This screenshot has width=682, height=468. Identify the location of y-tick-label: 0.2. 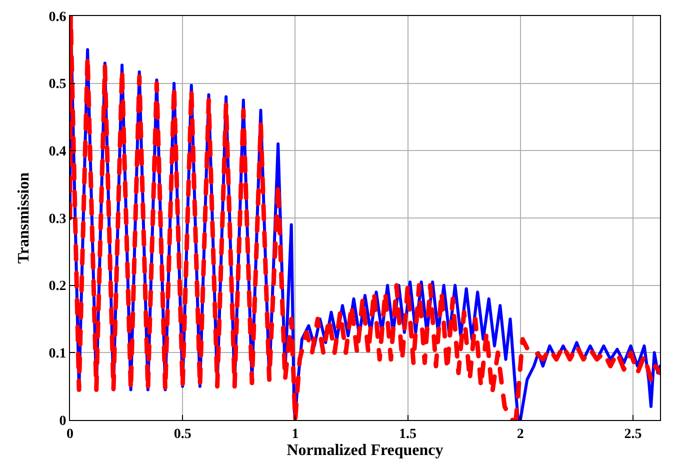
(57, 286).